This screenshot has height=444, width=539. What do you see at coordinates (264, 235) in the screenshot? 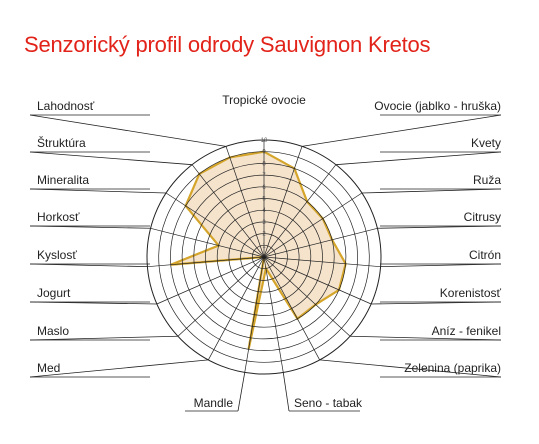
I see `scale-tick-label: 2` at bounding box center [264, 235].